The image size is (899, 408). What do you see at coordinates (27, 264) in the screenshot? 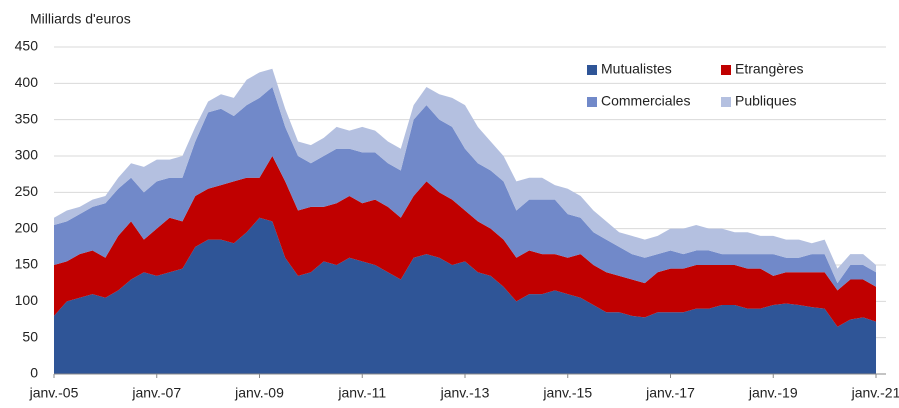
I see `y-tick-label: 150` at bounding box center [27, 264].